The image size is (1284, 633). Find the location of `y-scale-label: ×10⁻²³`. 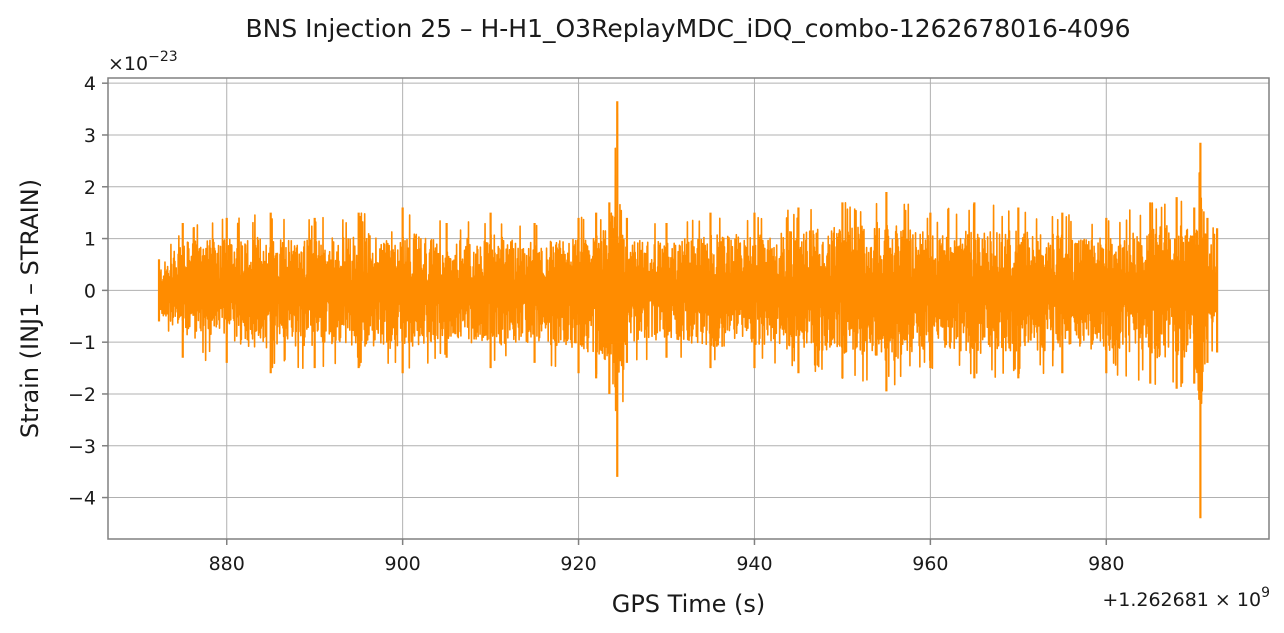

y-scale-label: ×10⁻²³ is located at coordinates (143, 62).